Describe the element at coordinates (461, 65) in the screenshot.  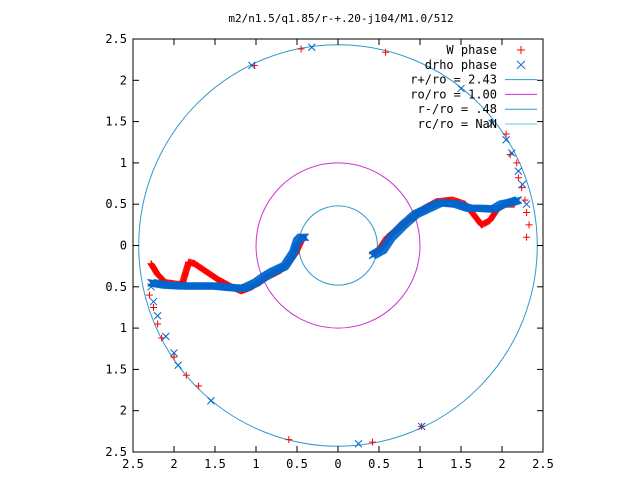
I see `legend-label: drho phase` at that location.